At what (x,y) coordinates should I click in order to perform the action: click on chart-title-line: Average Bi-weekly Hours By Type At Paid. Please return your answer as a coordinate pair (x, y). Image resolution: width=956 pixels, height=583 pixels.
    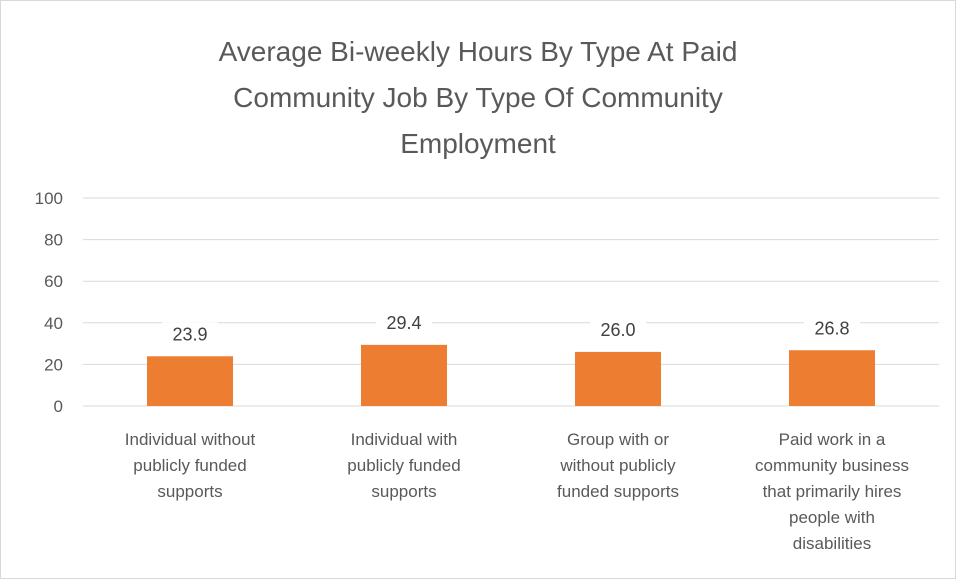
    Looking at the image, I should click on (478, 51).